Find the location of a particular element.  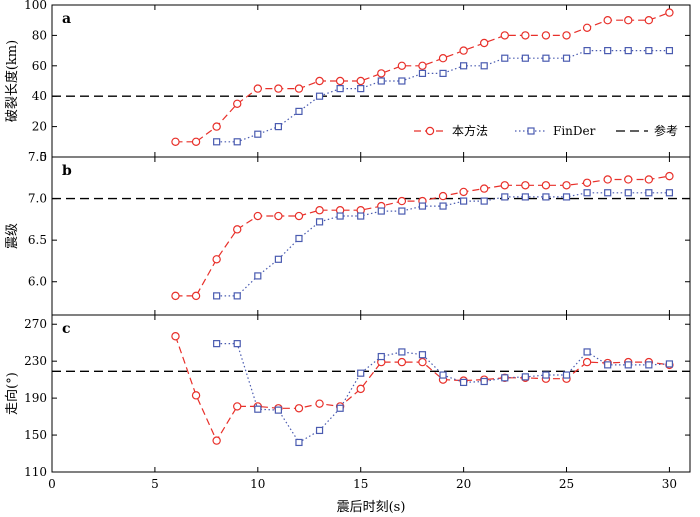

y-tick-label: 40 is located at coordinates (39, 96).